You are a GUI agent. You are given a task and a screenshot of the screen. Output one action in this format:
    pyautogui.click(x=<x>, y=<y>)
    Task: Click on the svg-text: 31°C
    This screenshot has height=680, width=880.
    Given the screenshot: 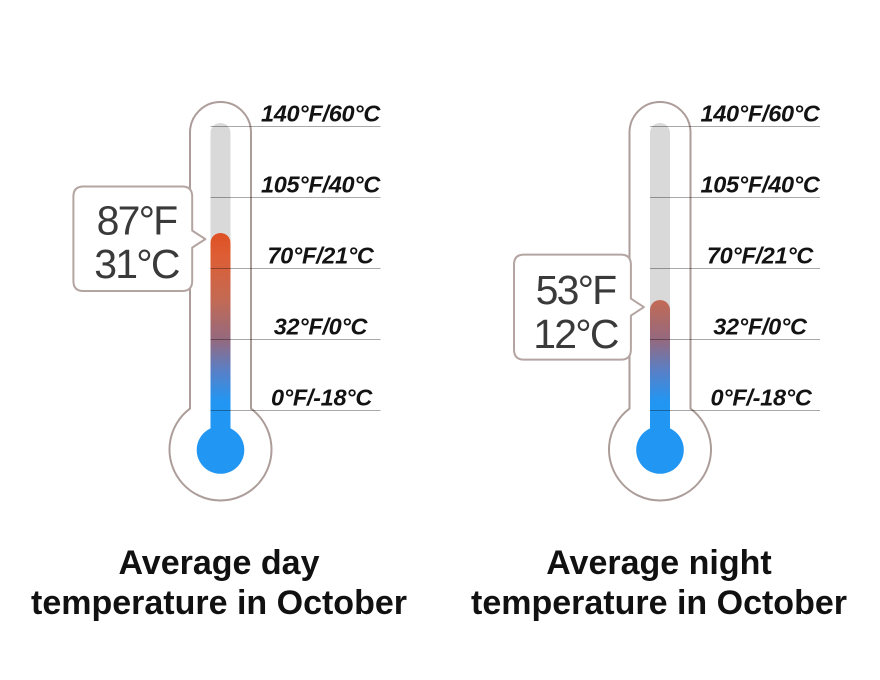 What is the action you would take?
    pyautogui.click(x=137, y=264)
    